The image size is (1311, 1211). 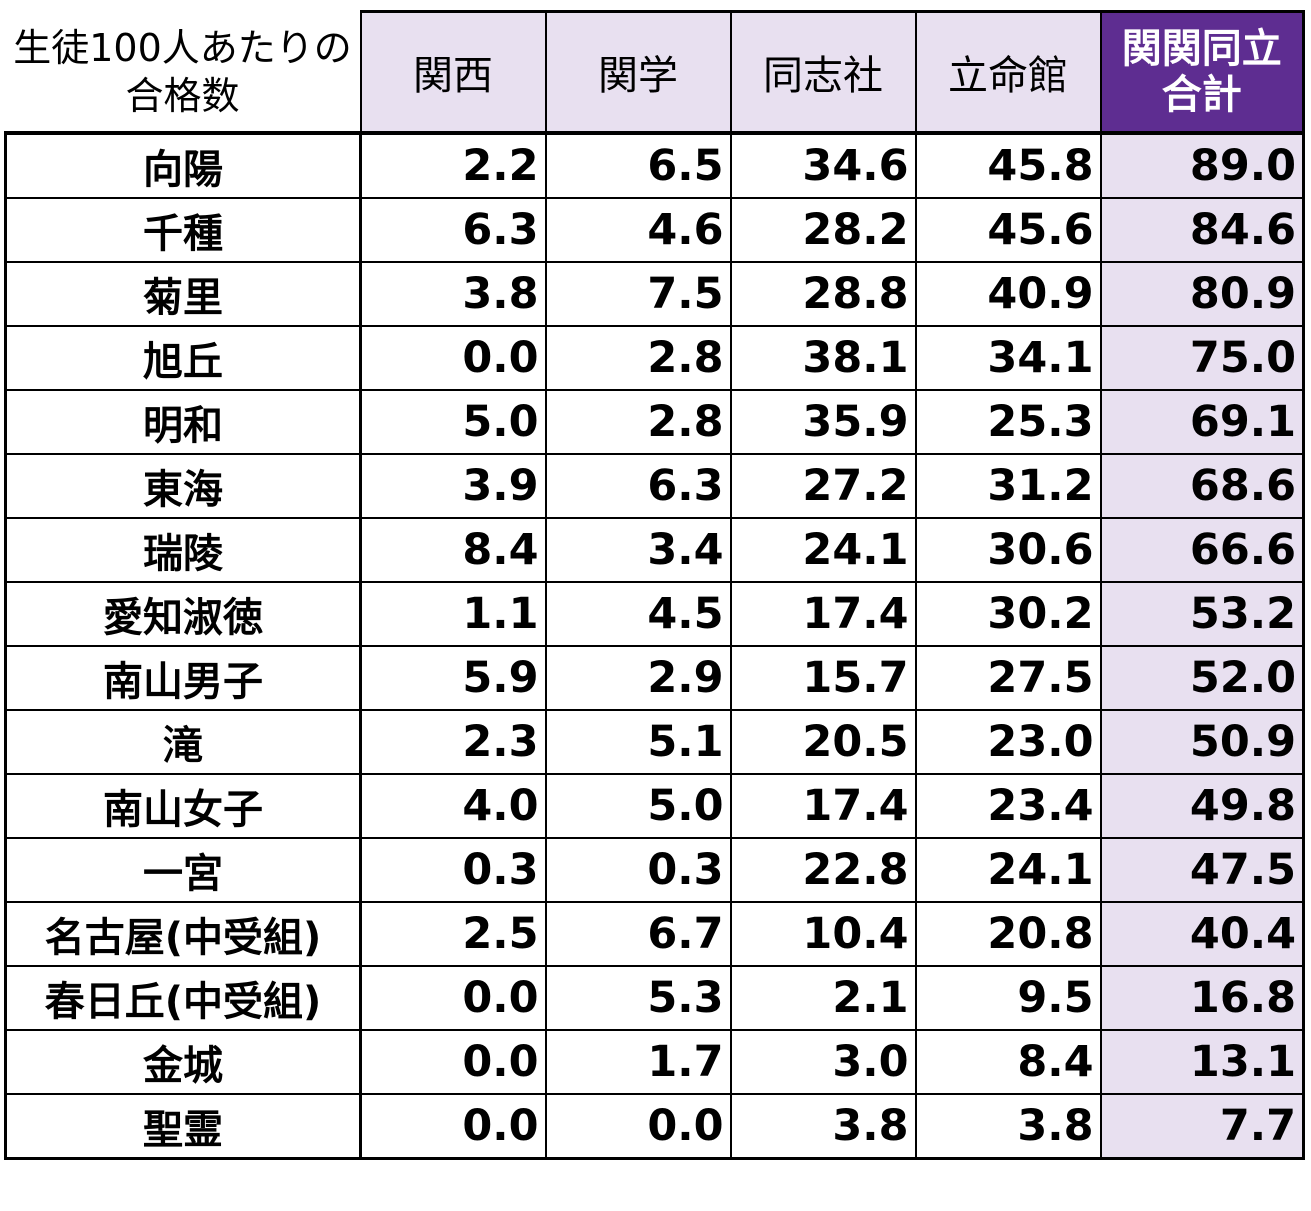 I want to click on ritsumeikan-value-cell: 20.8, so click(x=1008, y=933).